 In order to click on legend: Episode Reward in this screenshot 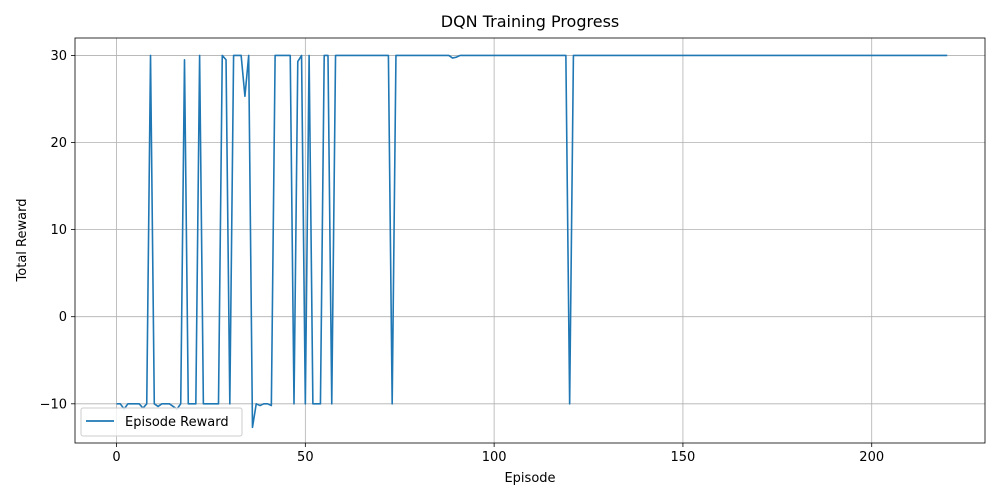, I will do `click(161, 422)`.